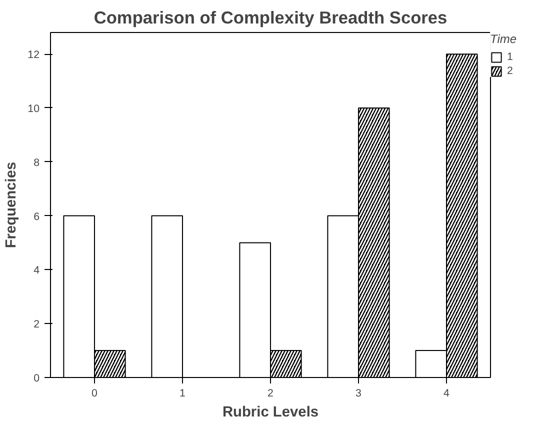 The image size is (547, 445). Describe the element at coordinates (504, 39) in the screenshot. I see `legend-title: Time` at that location.